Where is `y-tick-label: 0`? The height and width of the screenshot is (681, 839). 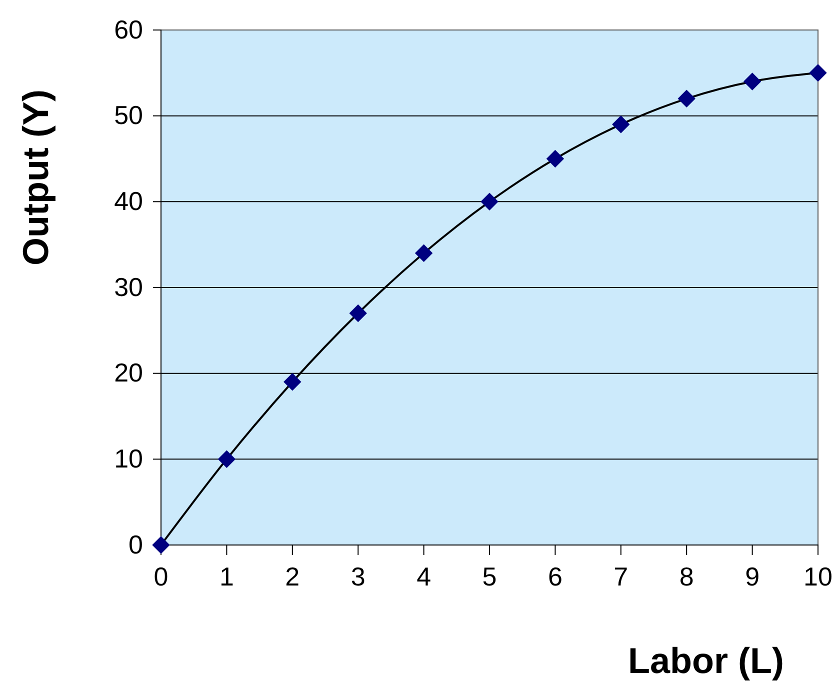
y-tick-label: 0 is located at coordinates (135, 544).